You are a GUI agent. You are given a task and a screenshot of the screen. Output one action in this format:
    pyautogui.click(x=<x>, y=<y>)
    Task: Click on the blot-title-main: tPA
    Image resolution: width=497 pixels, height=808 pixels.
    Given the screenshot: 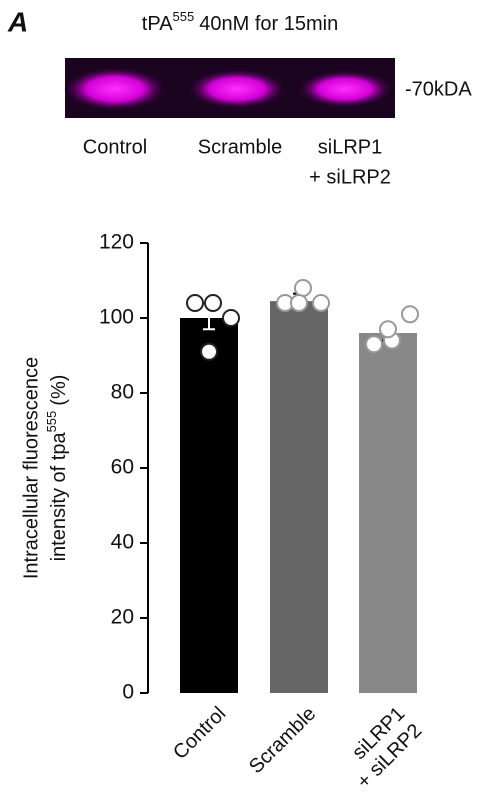 What is the action you would take?
    pyautogui.click(x=157, y=24)
    